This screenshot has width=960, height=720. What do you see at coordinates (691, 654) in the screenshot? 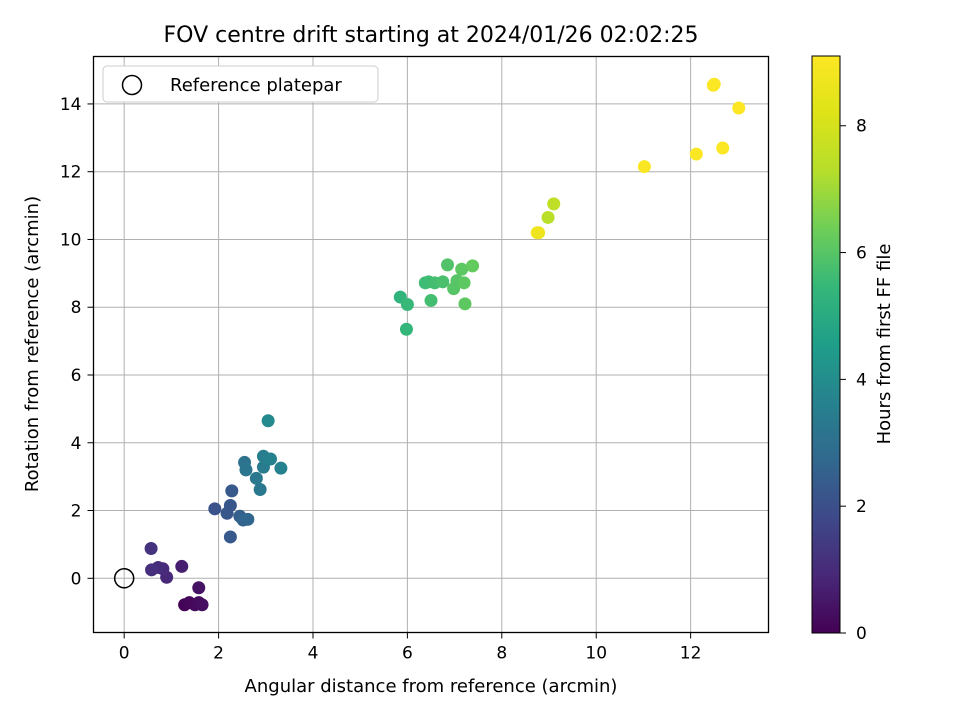
I see `x-tick-label: 12` at bounding box center [691, 654].